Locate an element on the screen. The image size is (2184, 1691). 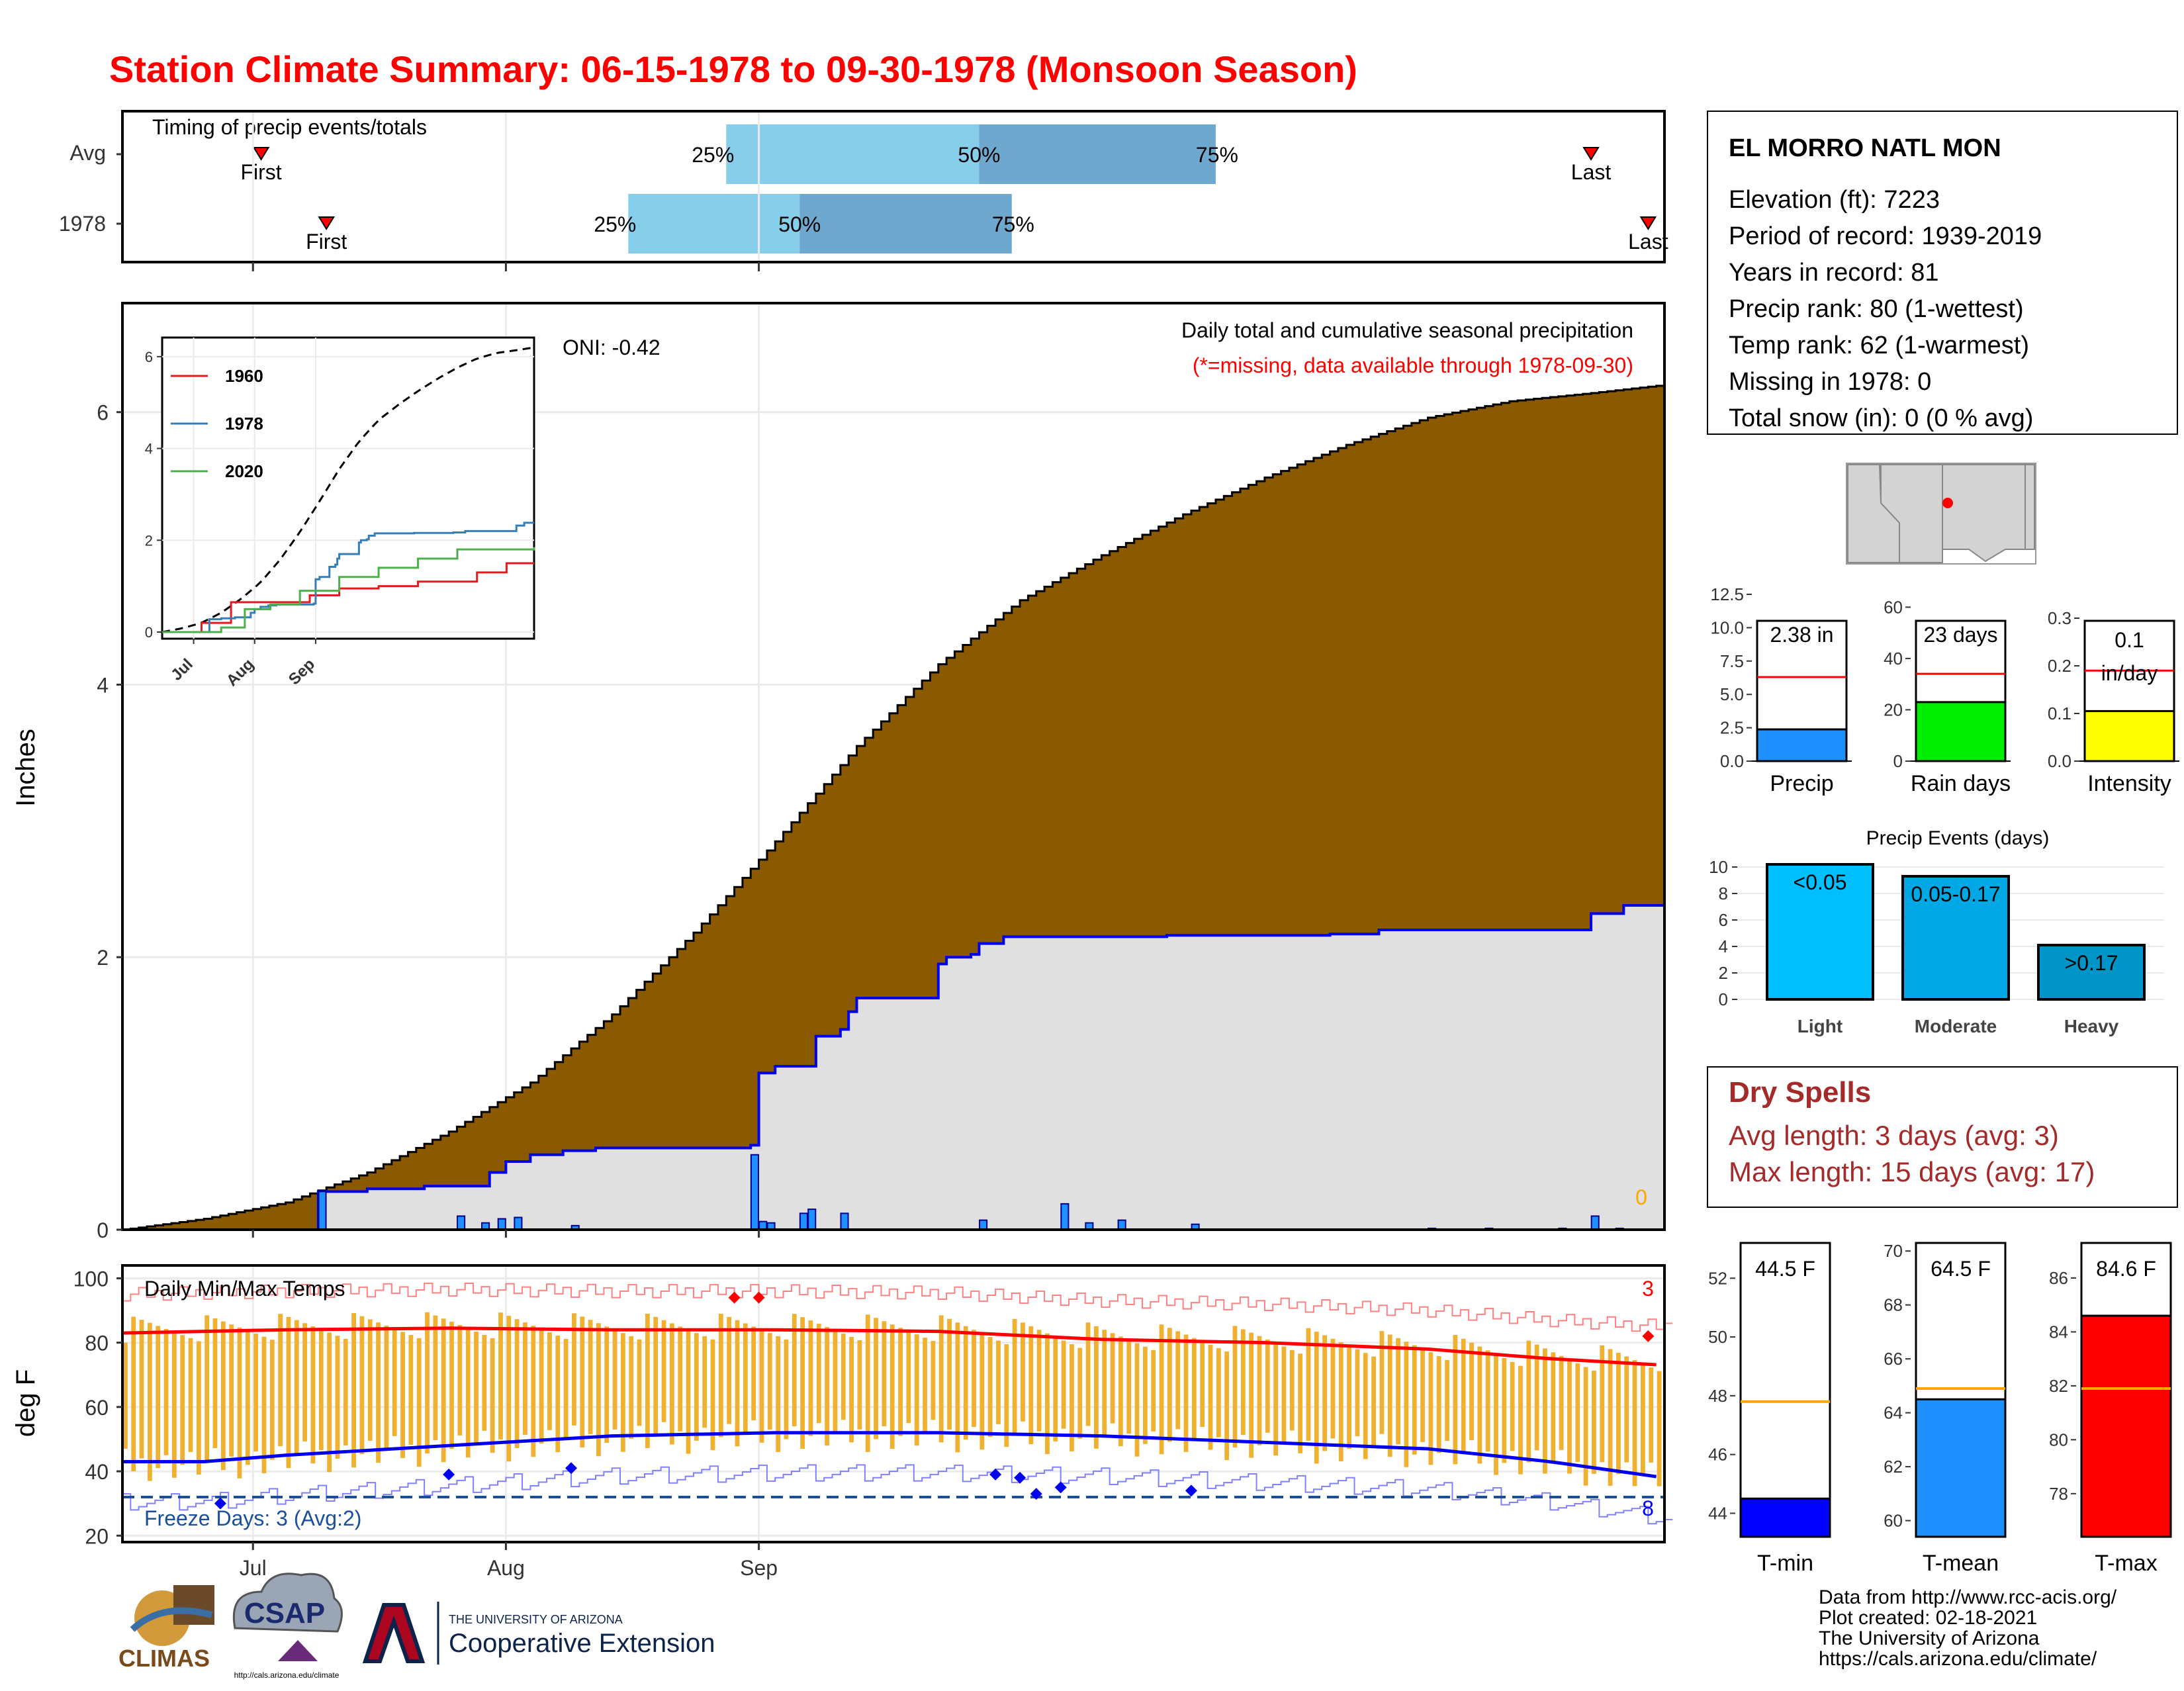
timing-row-avg-label: Avg is located at coordinates (87, 153).